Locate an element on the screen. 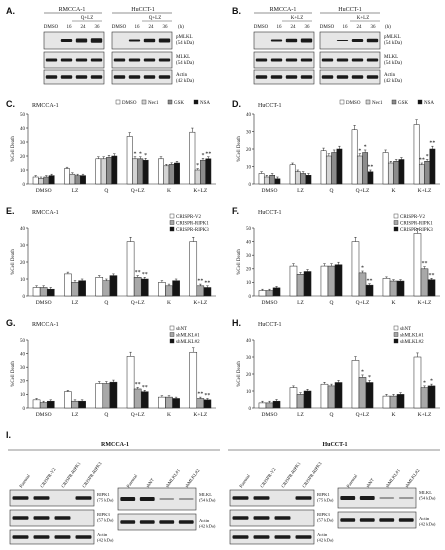 The image size is (445, 550). ripk1-membrane is located at coordinates (272, 498).